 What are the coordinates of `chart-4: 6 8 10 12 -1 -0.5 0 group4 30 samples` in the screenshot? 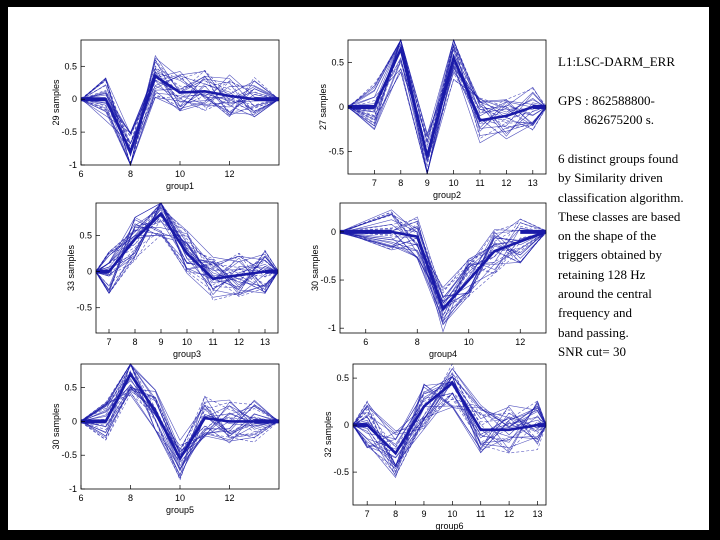 It's located at (428, 280).